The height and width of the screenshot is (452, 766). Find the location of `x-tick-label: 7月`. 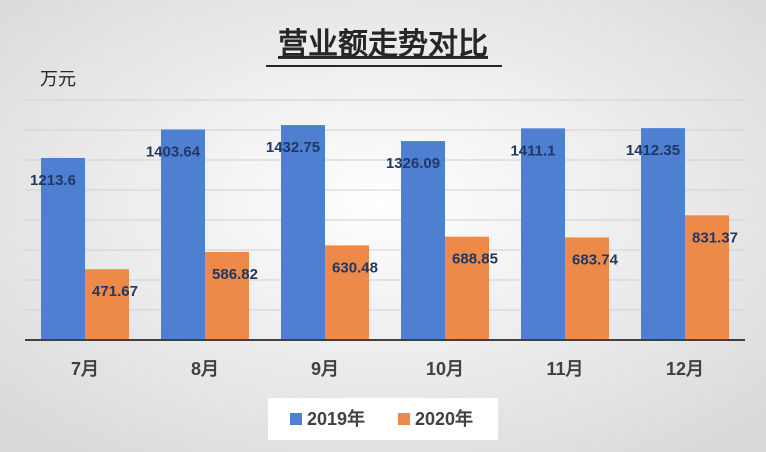

x-tick-label: 7月 is located at coordinates (85, 369).